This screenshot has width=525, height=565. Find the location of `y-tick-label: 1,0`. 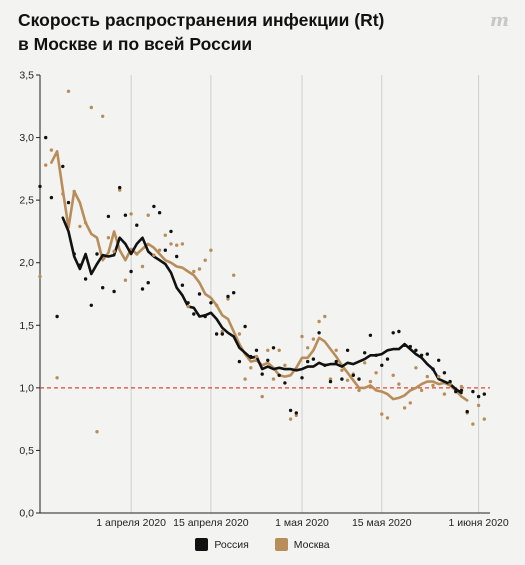

y-tick-label: 1,0 is located at coordinates (26, 388).